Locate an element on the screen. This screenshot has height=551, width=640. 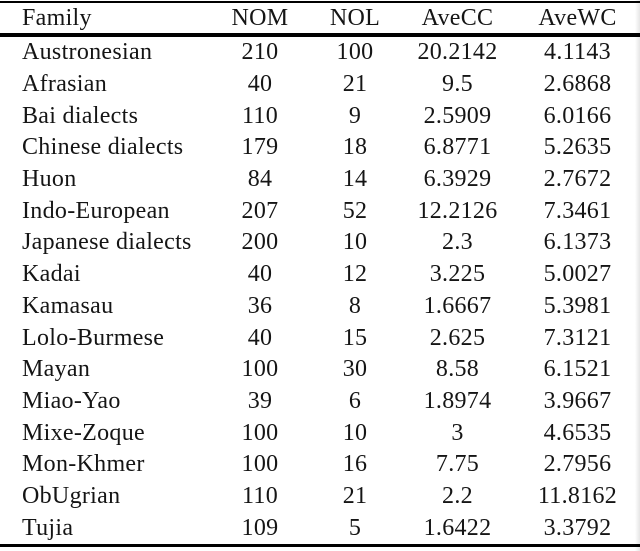
nol-cell: 16 is located at coordinates (355, 464).